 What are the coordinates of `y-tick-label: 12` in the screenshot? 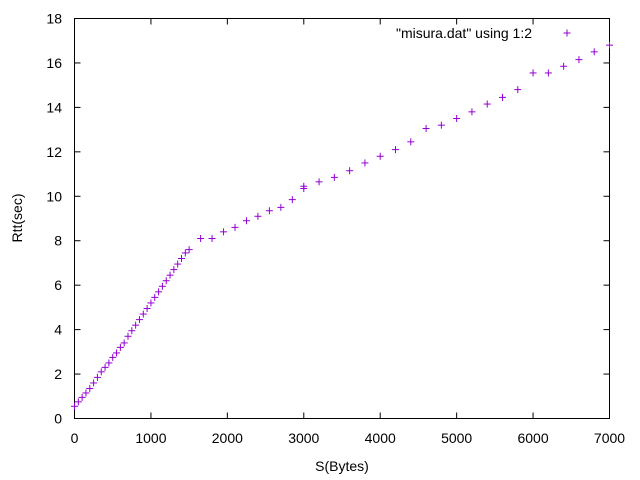 It's located at (54, 152).